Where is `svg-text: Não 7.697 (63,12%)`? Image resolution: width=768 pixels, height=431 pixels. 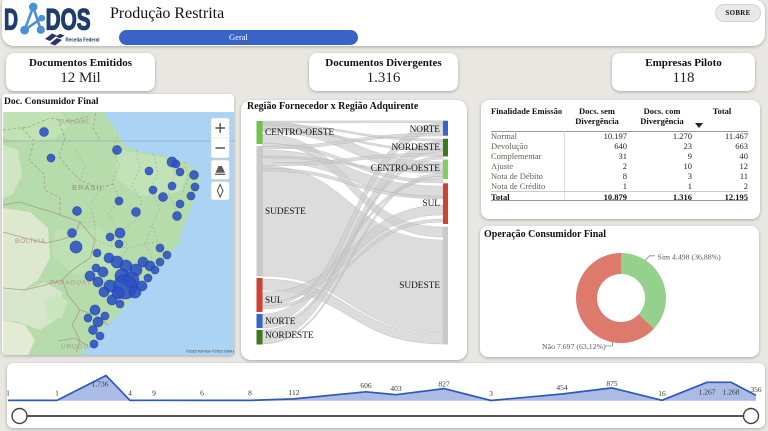 svg-text: Não 7.697 (63,12%) is located at coordinates (574, 346).